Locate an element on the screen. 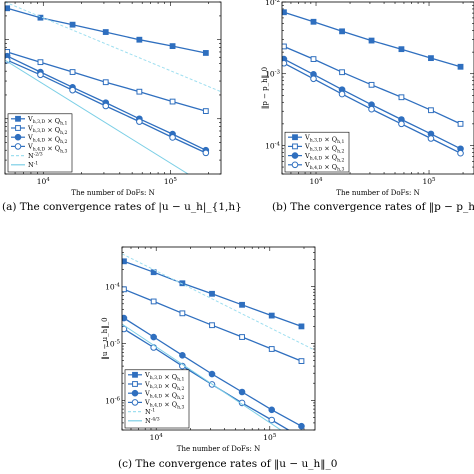  plot-frame is located at coordinates (377, 88).